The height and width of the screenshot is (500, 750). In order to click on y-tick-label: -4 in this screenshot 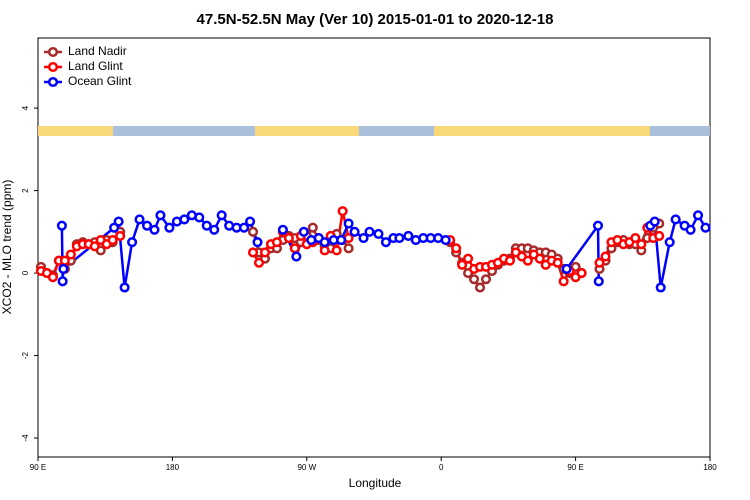, I will do `click(25, 438)`.